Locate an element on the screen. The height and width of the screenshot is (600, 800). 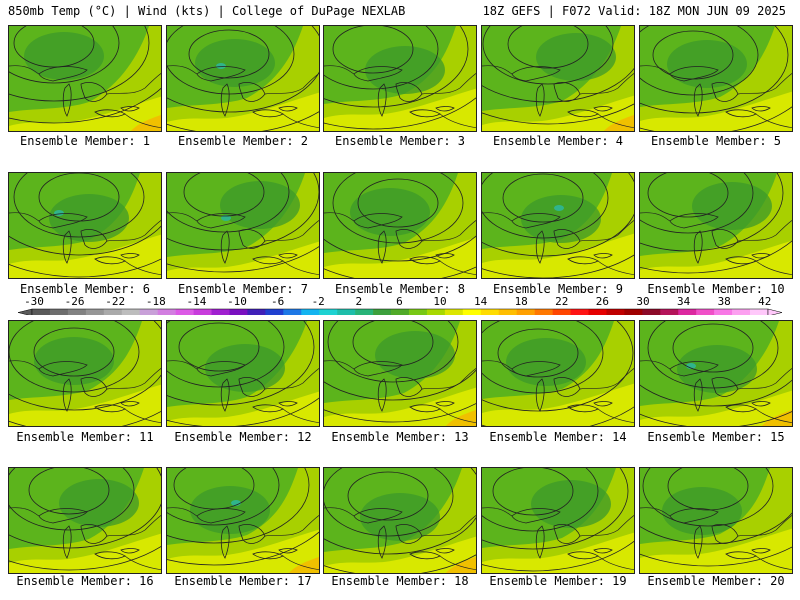
colorbar-tick-label: 38 is located at coordinates (724, 301).